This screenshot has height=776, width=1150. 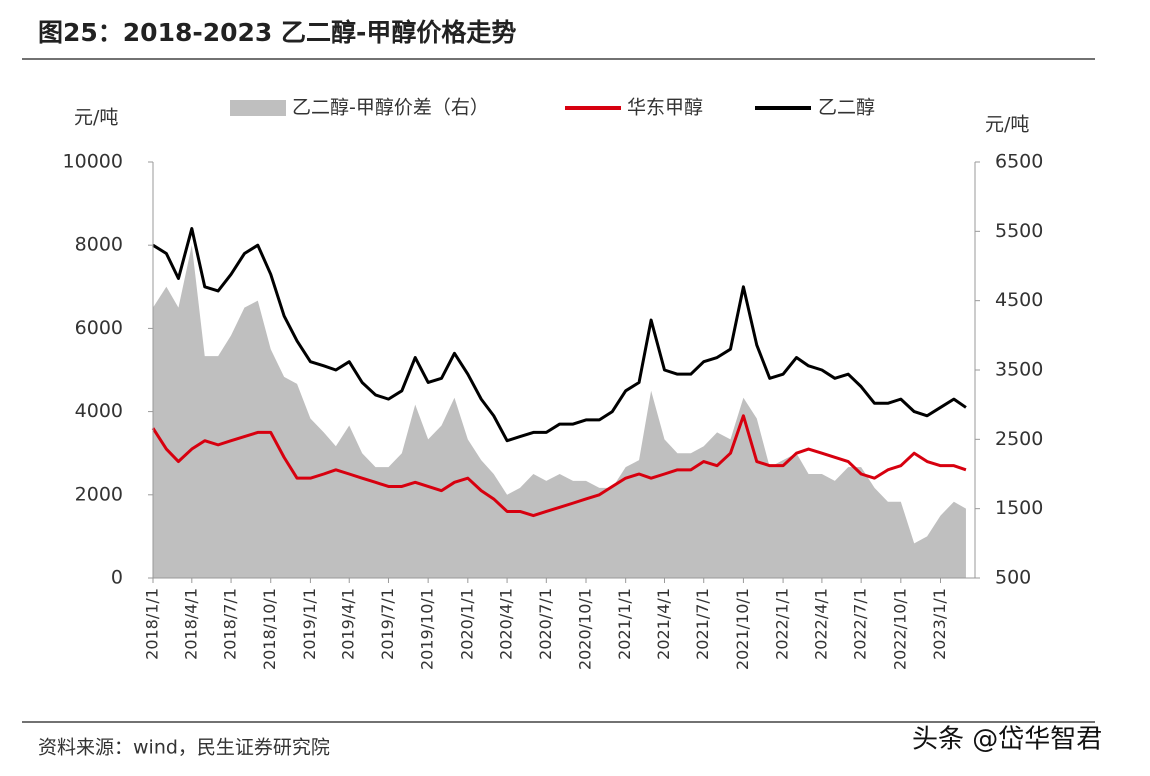 What do you see at coordinates (899, 629) in the screenshot?
I see `x-tick-label: 2022/10/1` at bounding box center [899, 629].